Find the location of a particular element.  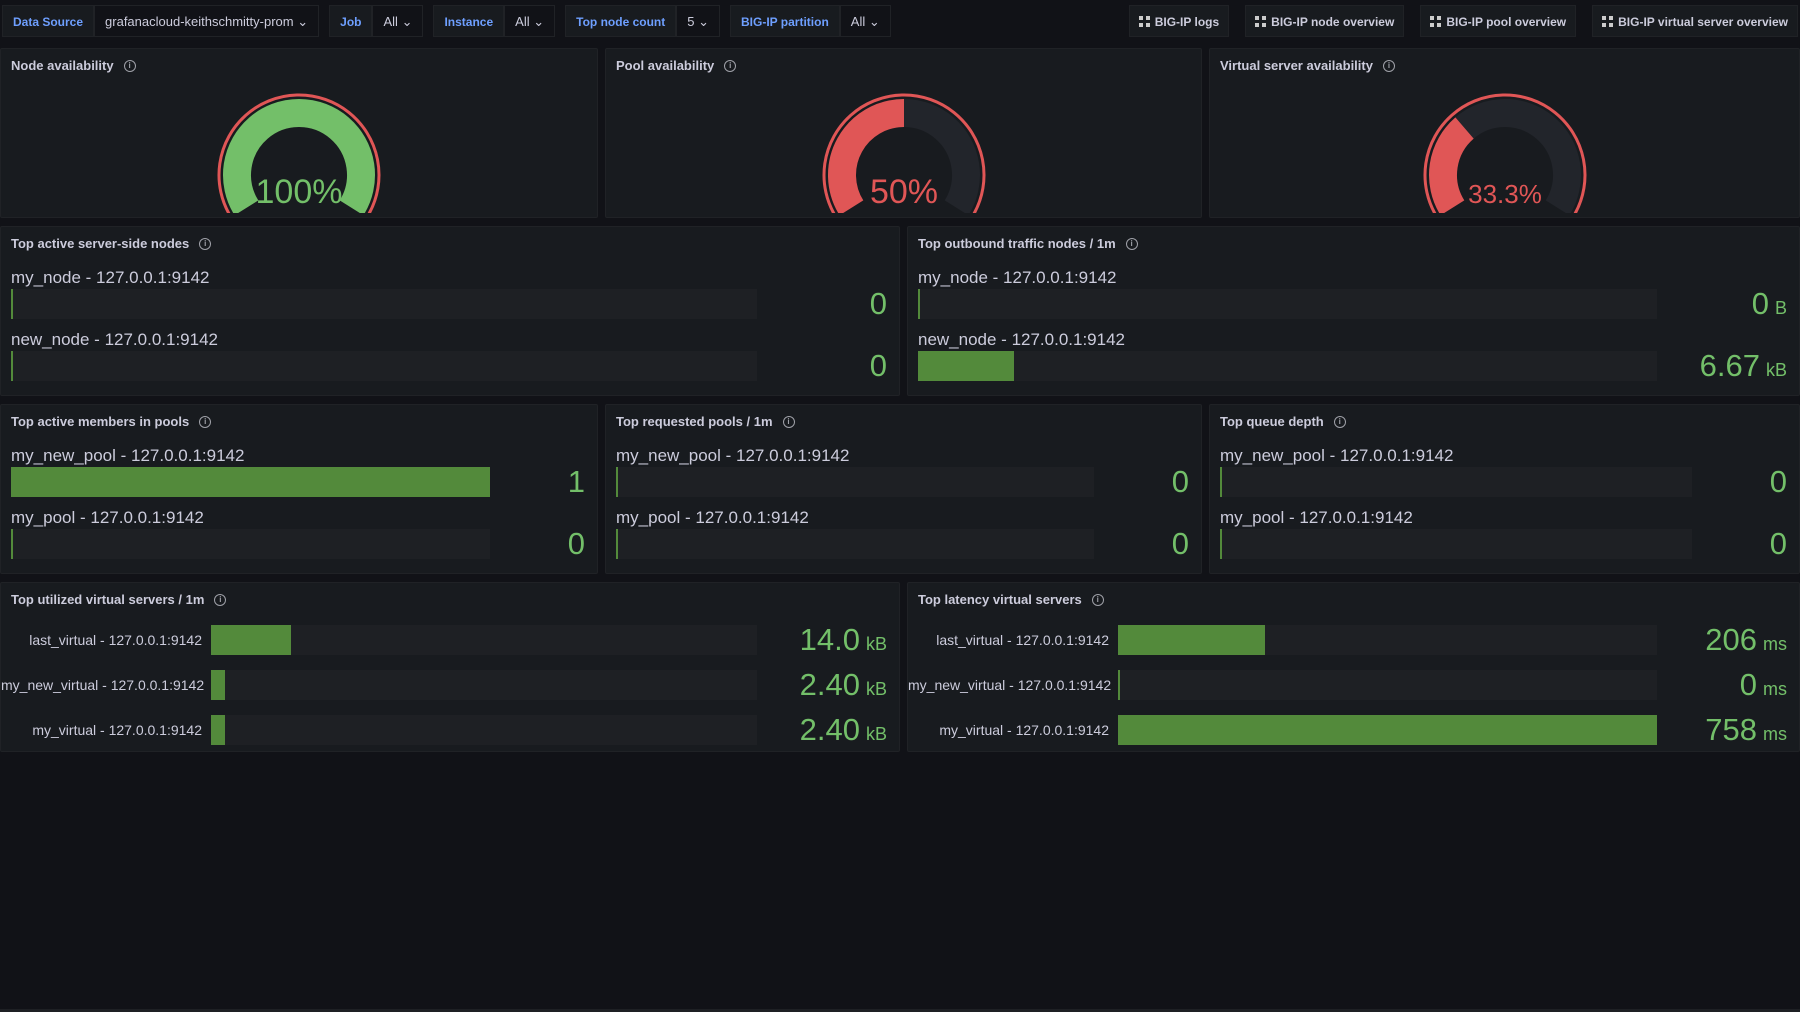

link-pool-overview: BIG-IP pool overview is located at coordinates (1498, 21).